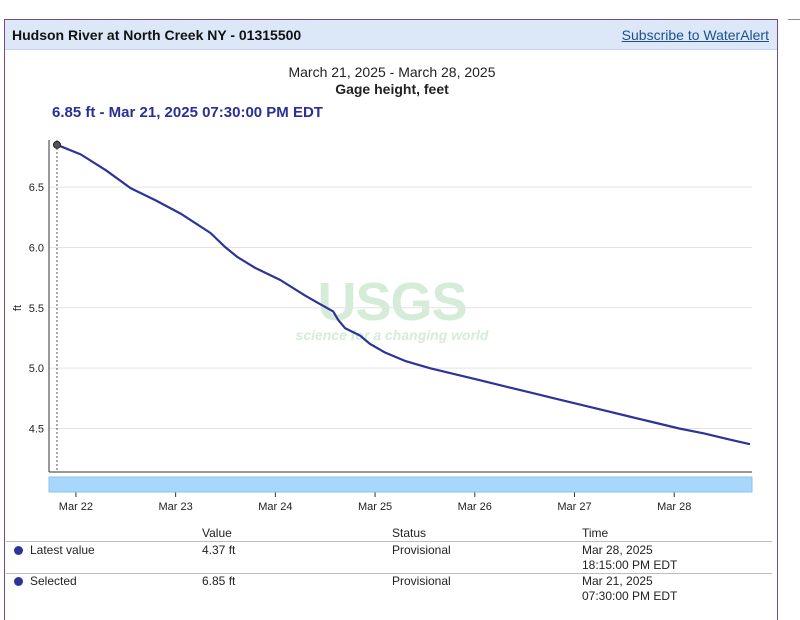 The width and height of the screenshot is (800, 620). Describe the element at coordinates (53, 581) in the screenshot. I see `row-label: Selected` at that location.